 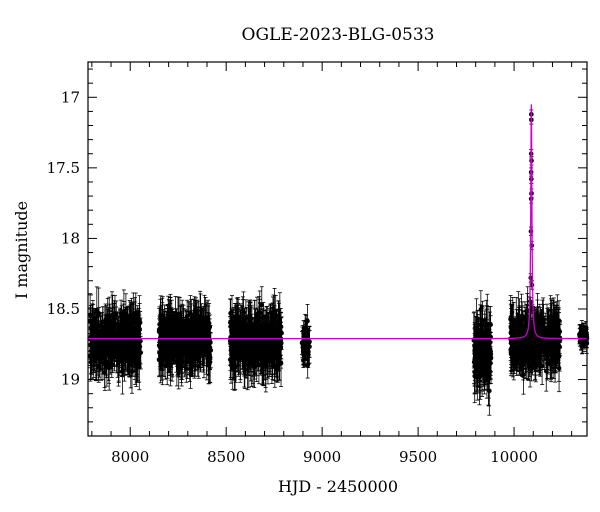 I want to click on chart-title: OGLE-2023-BLG-0533, so click(x=338, y=35).